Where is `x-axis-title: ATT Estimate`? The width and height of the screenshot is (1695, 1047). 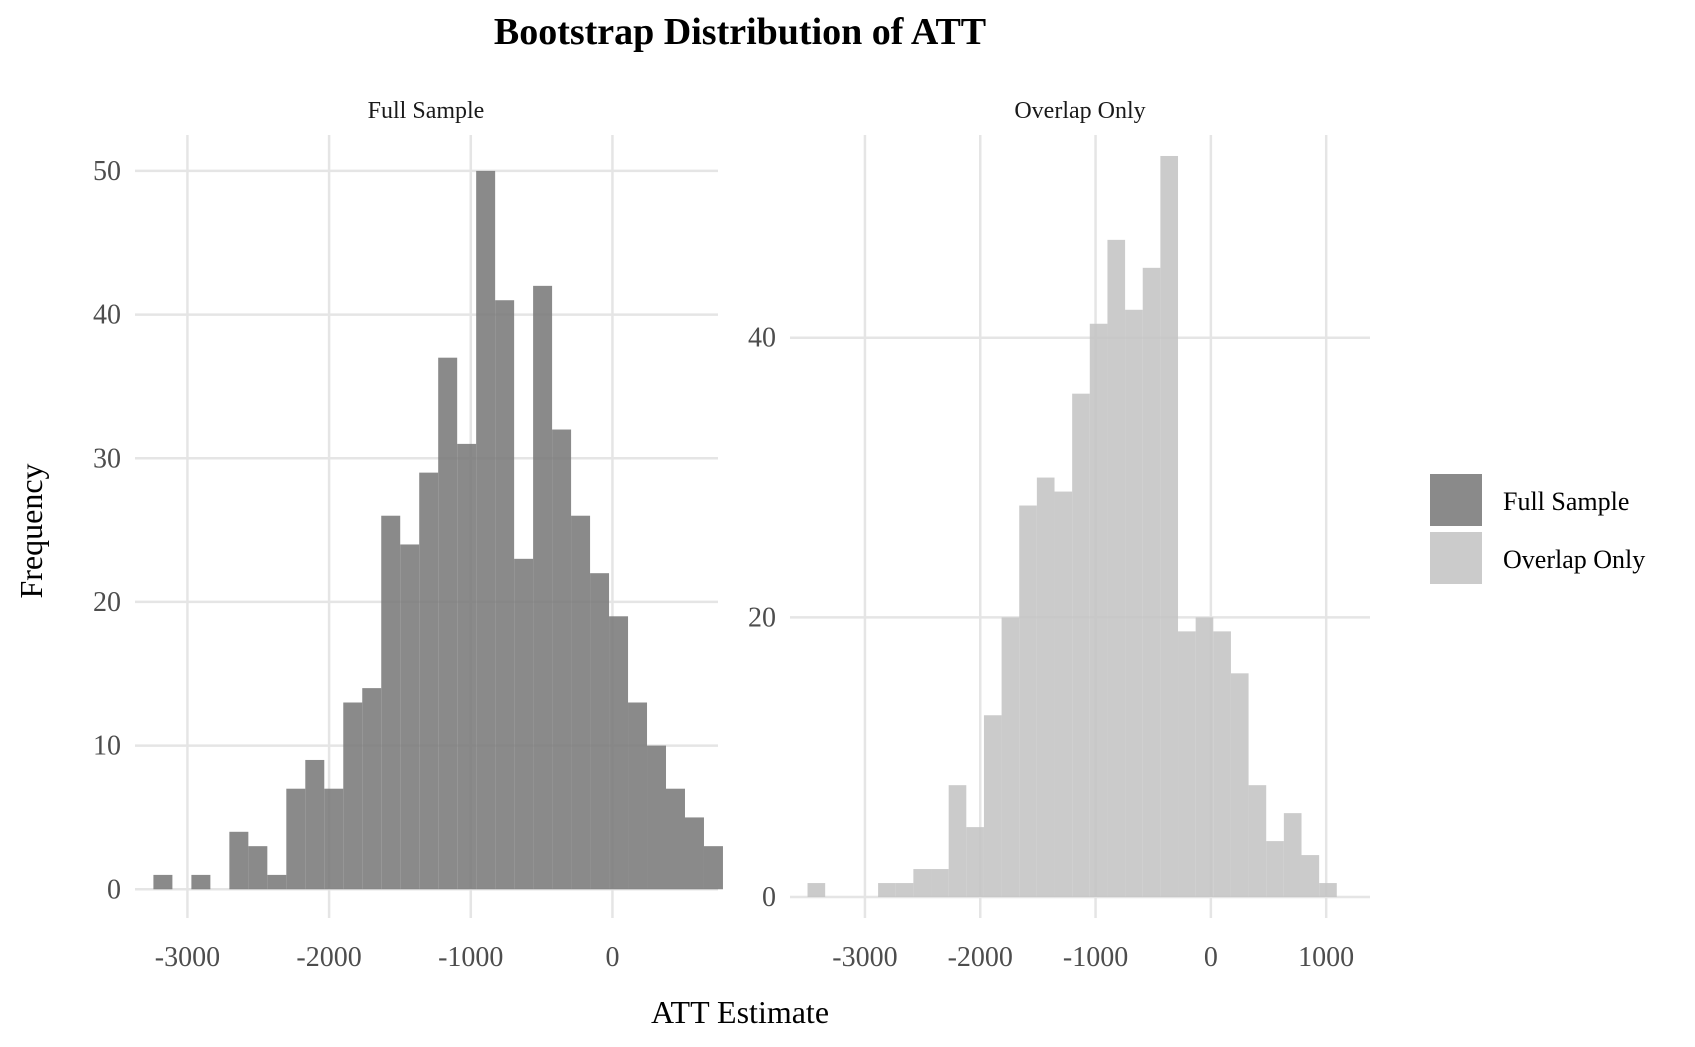 x-axis-title: ATT Estimate is located at coordinates (740, 1012).